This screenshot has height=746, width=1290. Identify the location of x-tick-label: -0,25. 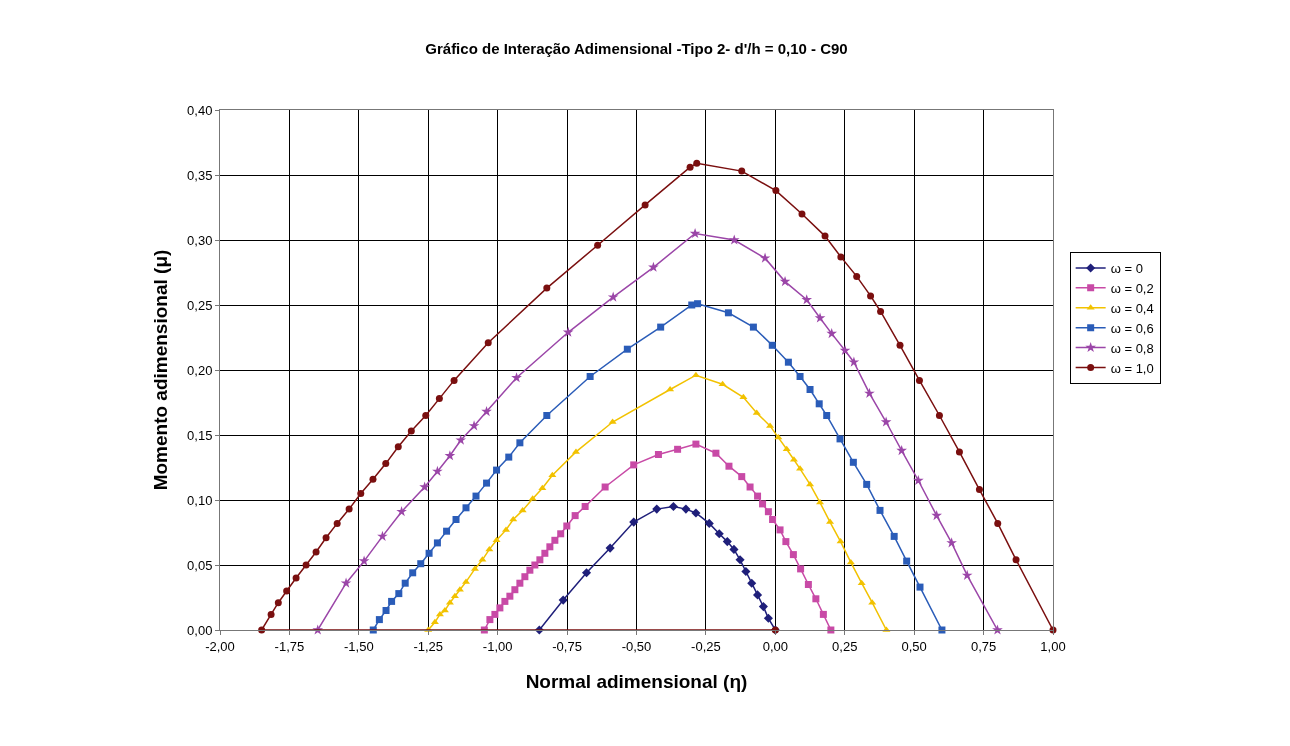
(706, 646).